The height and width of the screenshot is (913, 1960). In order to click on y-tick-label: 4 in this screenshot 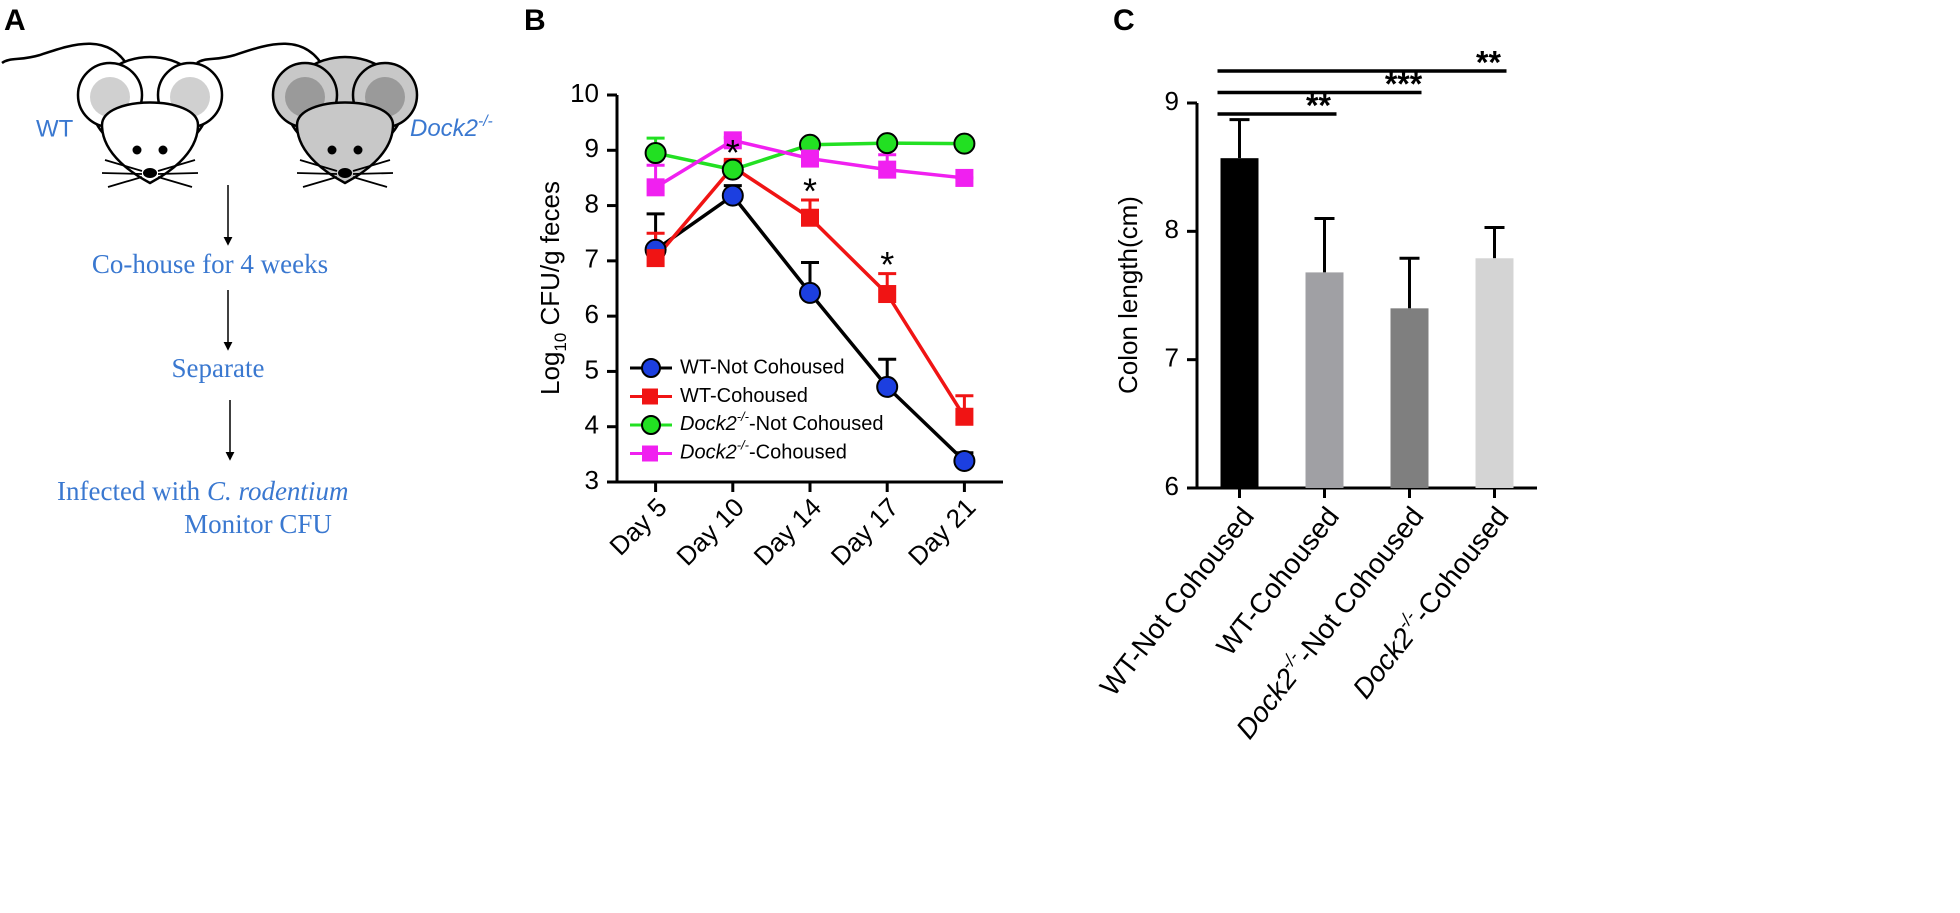, I will do `click(592, 425)`.